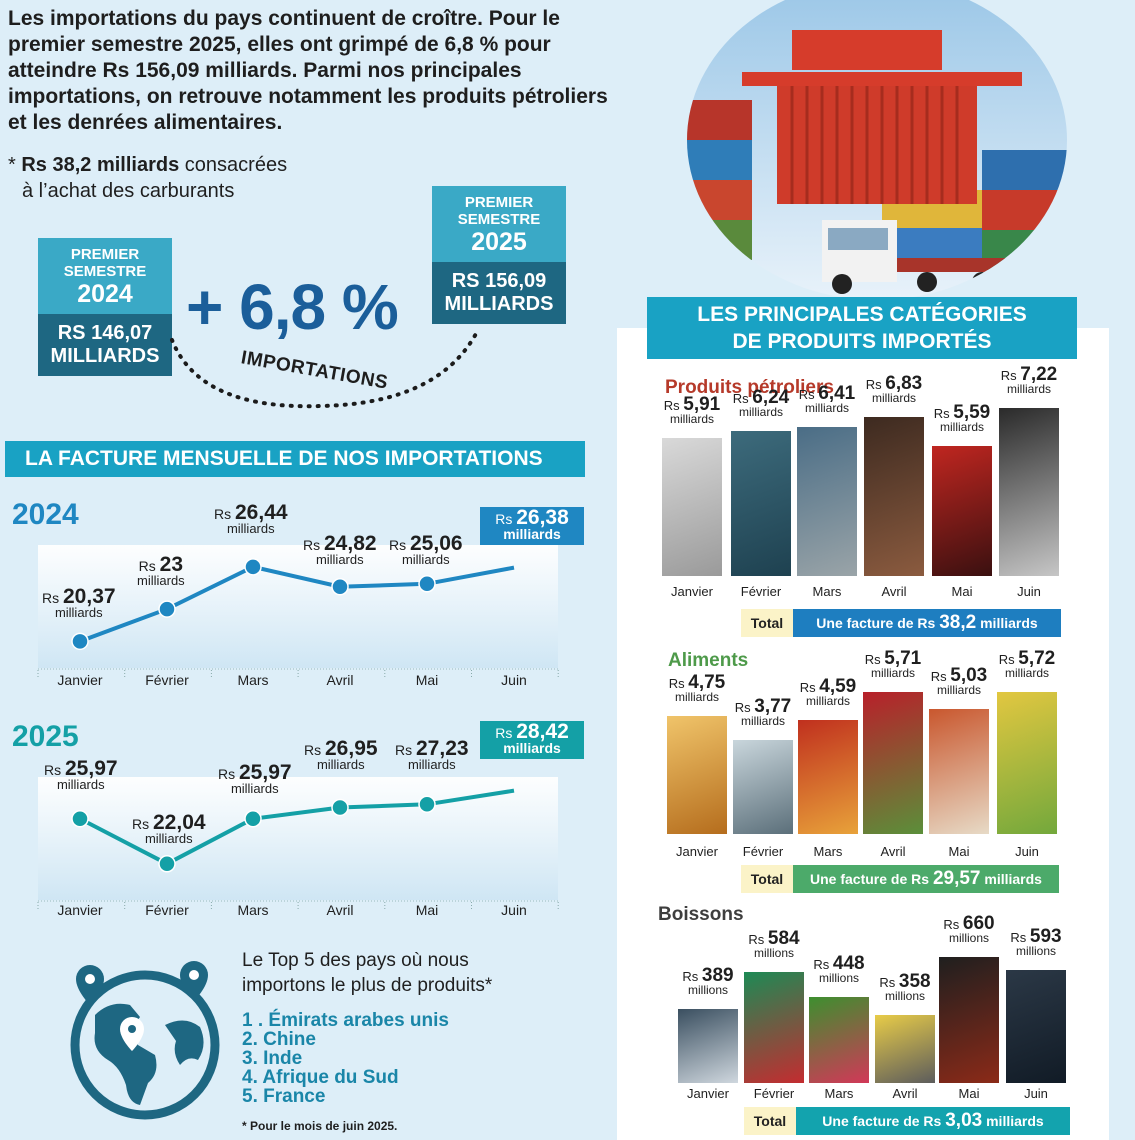  What do you see at coordinates (702, 405) in the screenshot?
I see `value-number: 5,91` at bounding box center [702, 405].